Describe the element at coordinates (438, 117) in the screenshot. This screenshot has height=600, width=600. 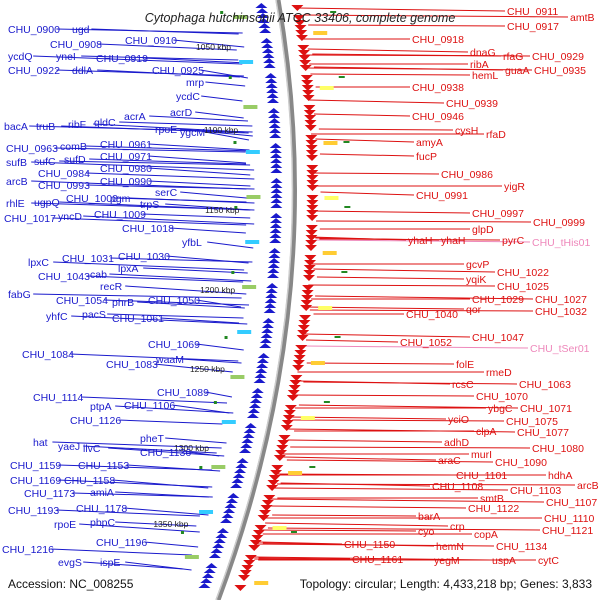
I see `gene-label-right: CHU_0946` at that location.